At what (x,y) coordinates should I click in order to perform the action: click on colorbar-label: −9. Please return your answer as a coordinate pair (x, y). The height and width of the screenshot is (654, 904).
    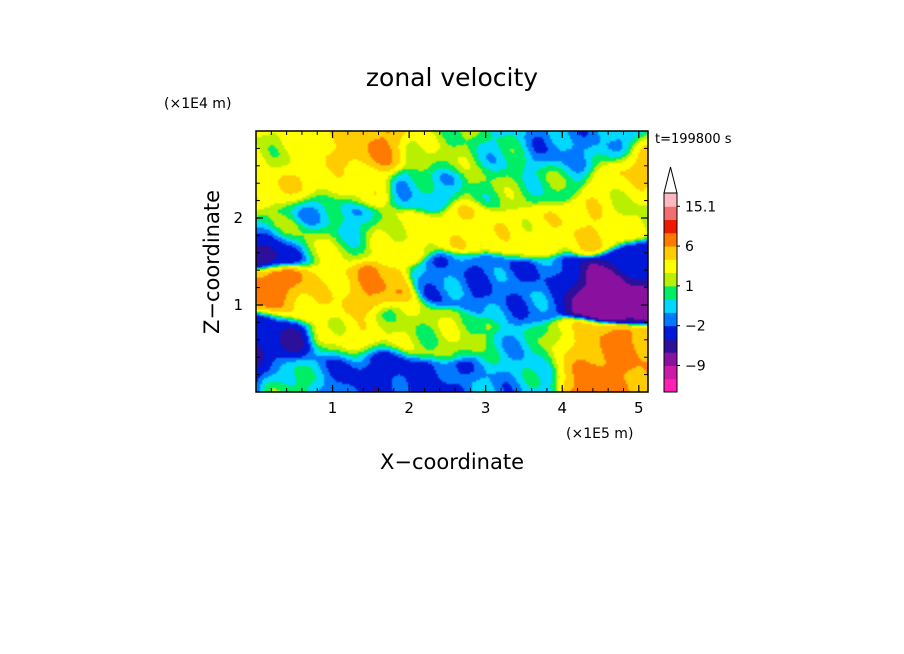
    Looking at the image, I should click on (695, 366).